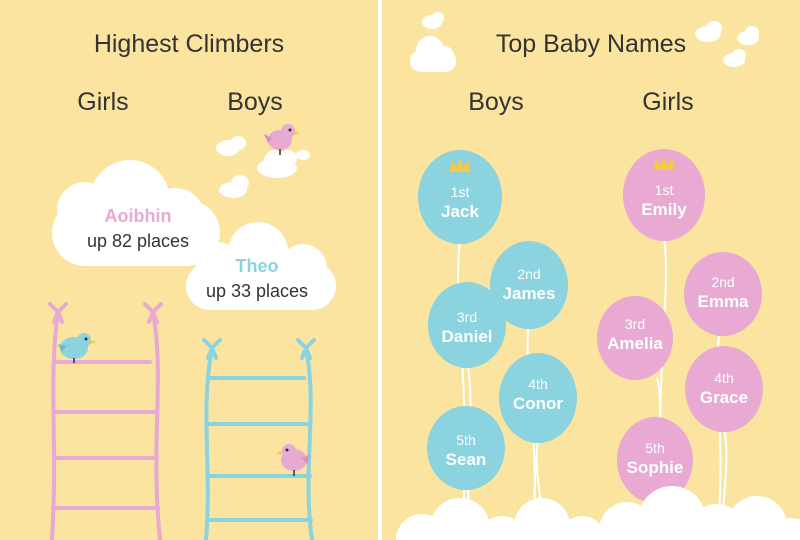 The height and width of the screenshot is (540, 800). What do you see at coordinates (664, 209) in the screenshot?
I see `baby-name: Emily` at bounding box center [664, 209].